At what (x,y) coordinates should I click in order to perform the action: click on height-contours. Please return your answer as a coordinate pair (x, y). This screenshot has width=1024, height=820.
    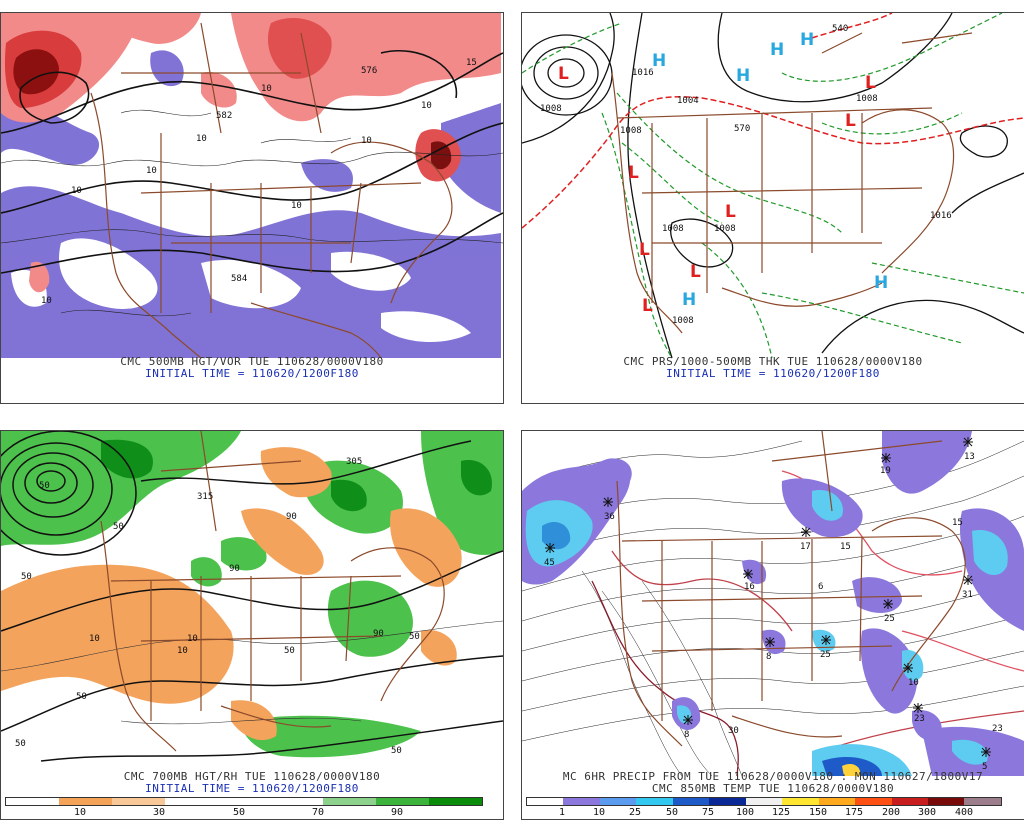
    Looking at the image, I should click on (252, 162).